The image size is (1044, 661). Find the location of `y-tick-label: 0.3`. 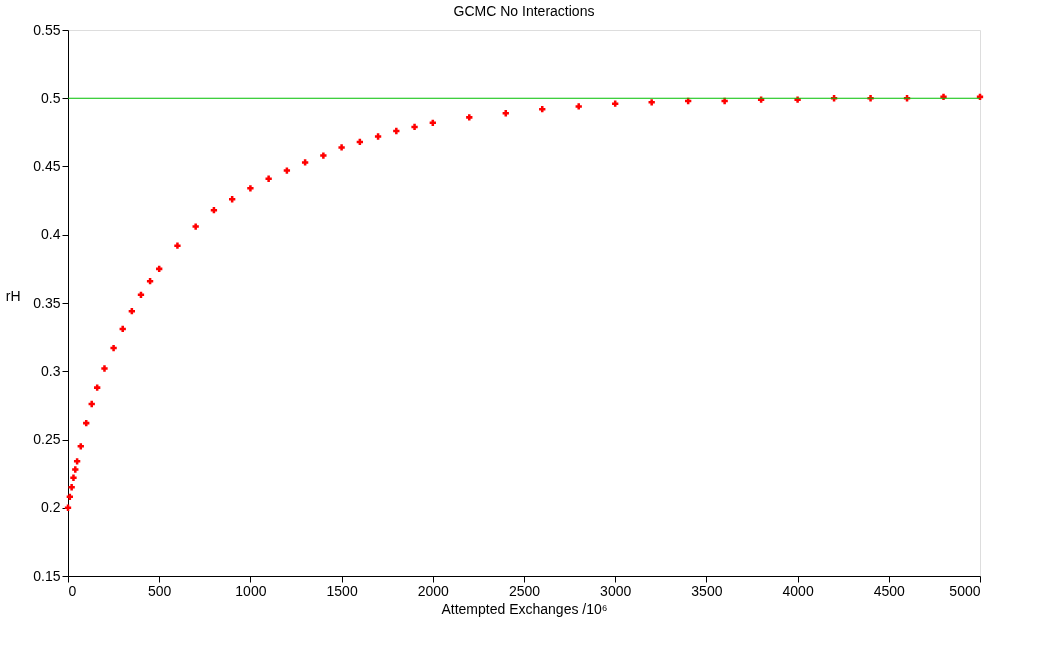

y-tick-label: 0.3 is located at coordinates (51, 370).